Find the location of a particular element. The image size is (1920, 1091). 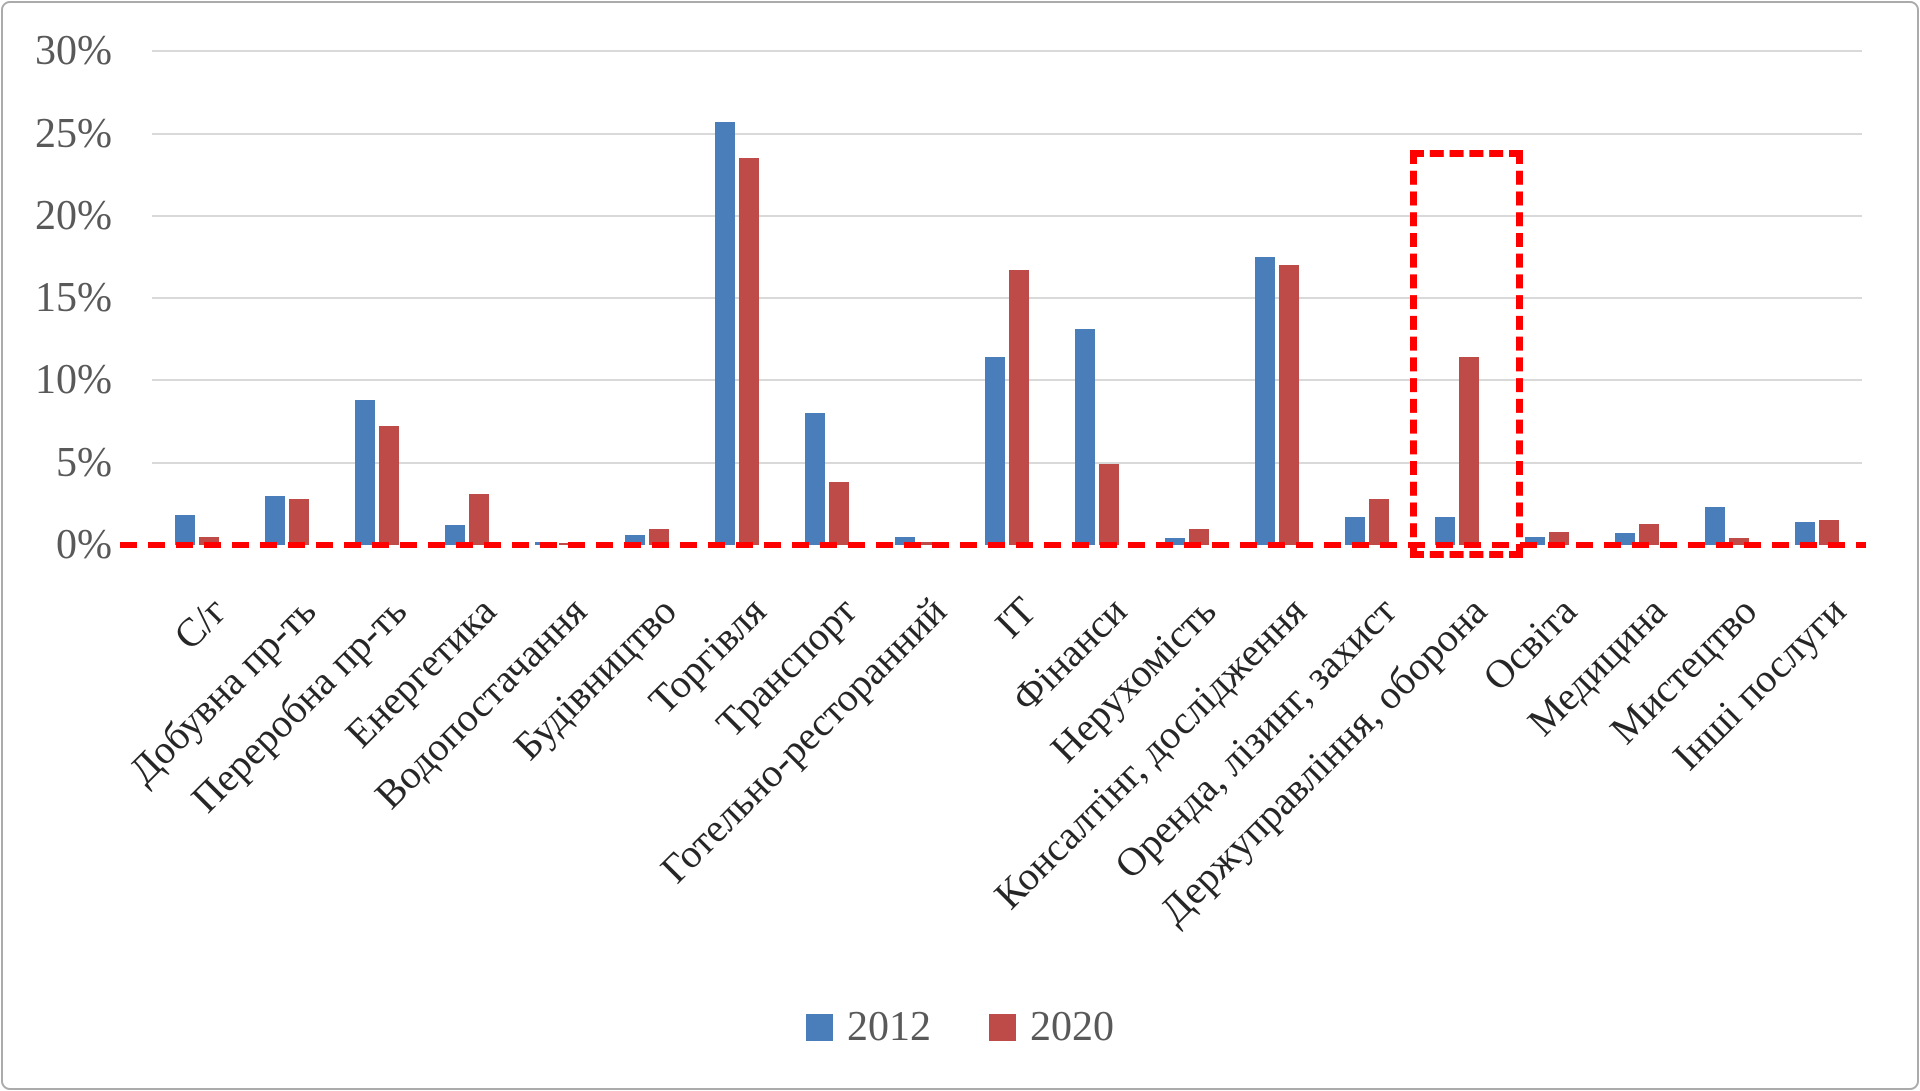

legend-label-2020: 2020 is located at coordinates (1072, 1027).